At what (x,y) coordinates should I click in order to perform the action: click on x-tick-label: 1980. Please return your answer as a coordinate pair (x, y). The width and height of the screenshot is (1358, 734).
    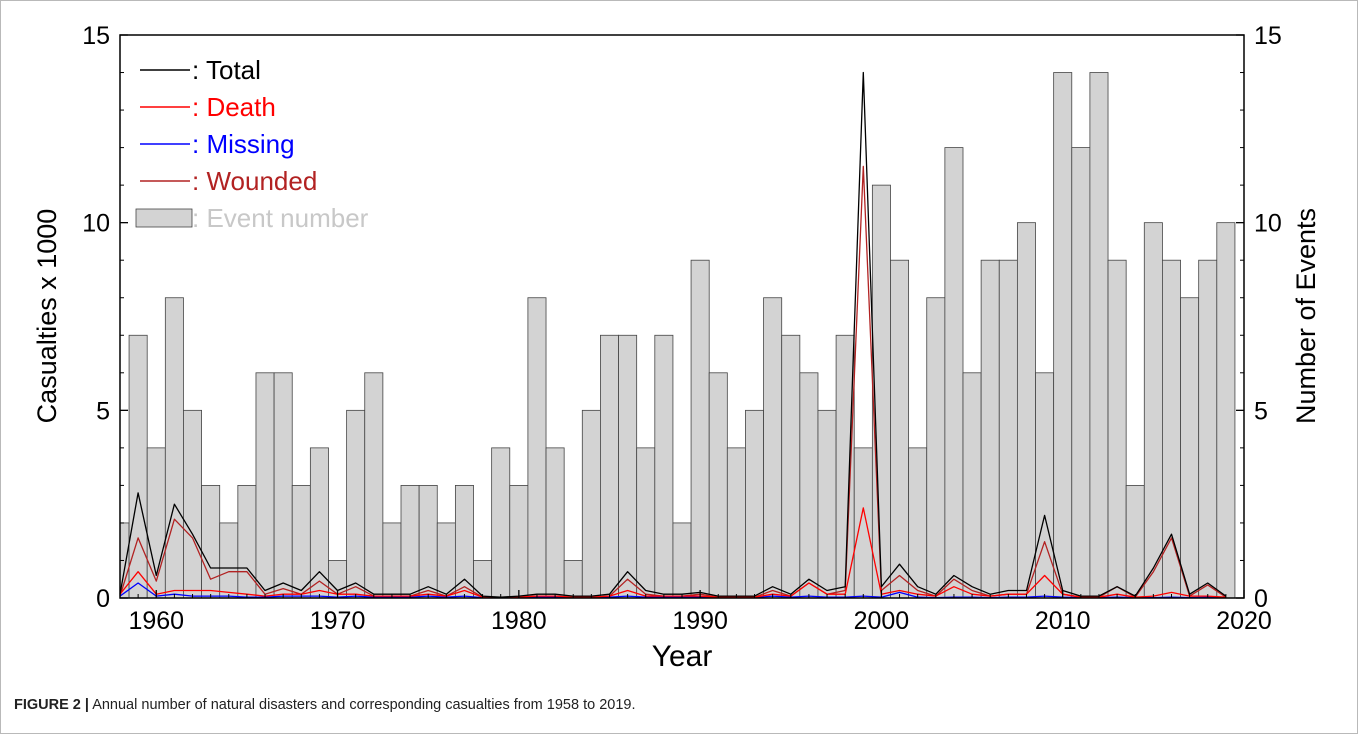
    Looking at the image, I should click on (519, 621).